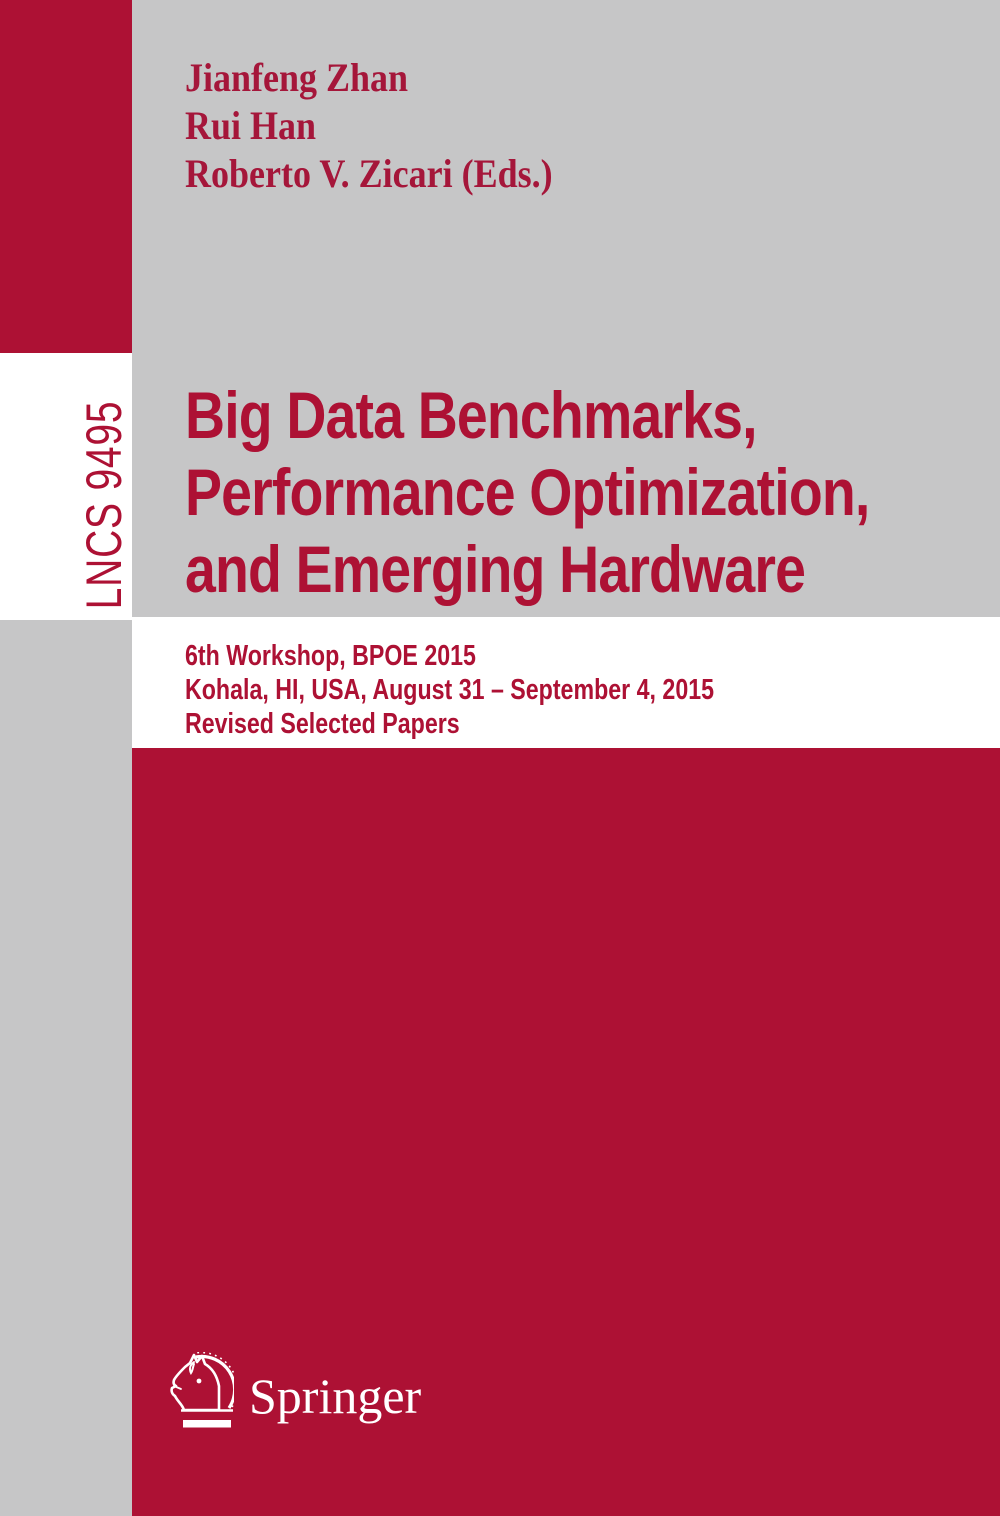  What do you see at coordinates (104, 505) in the screenshot?
I see `series-label: LNCS 9495` at bounding box center [104, 505].